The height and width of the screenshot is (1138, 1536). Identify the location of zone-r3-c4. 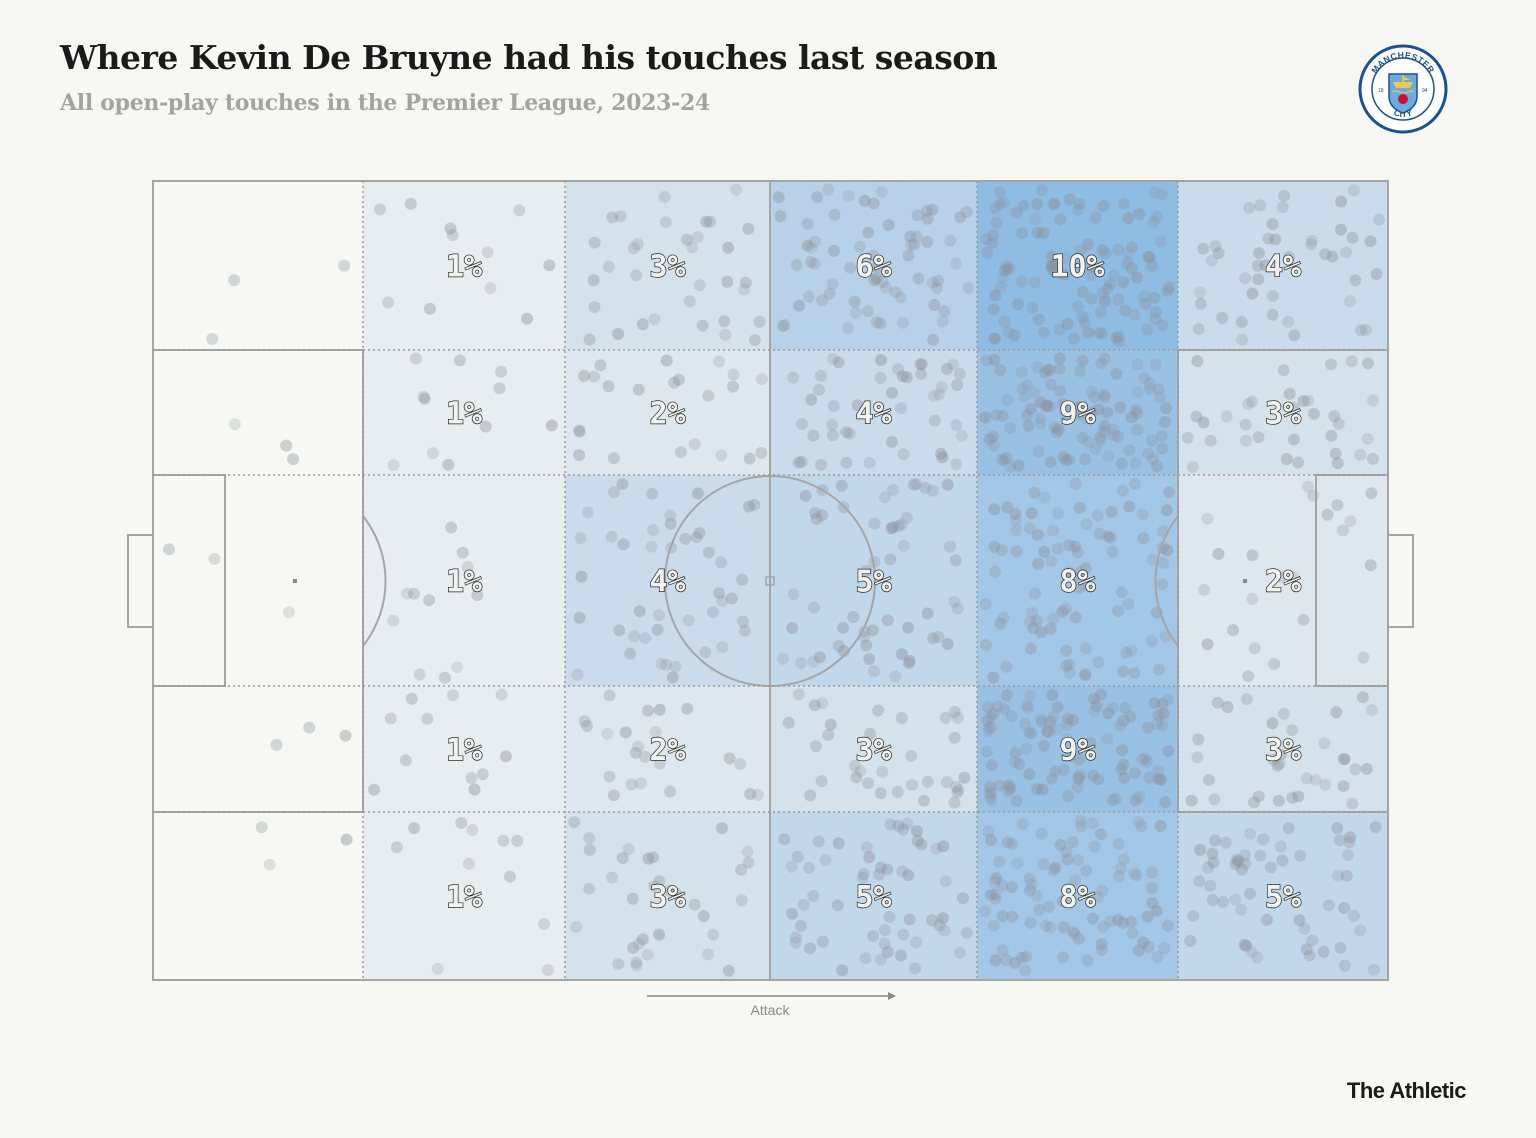
(873, 580).